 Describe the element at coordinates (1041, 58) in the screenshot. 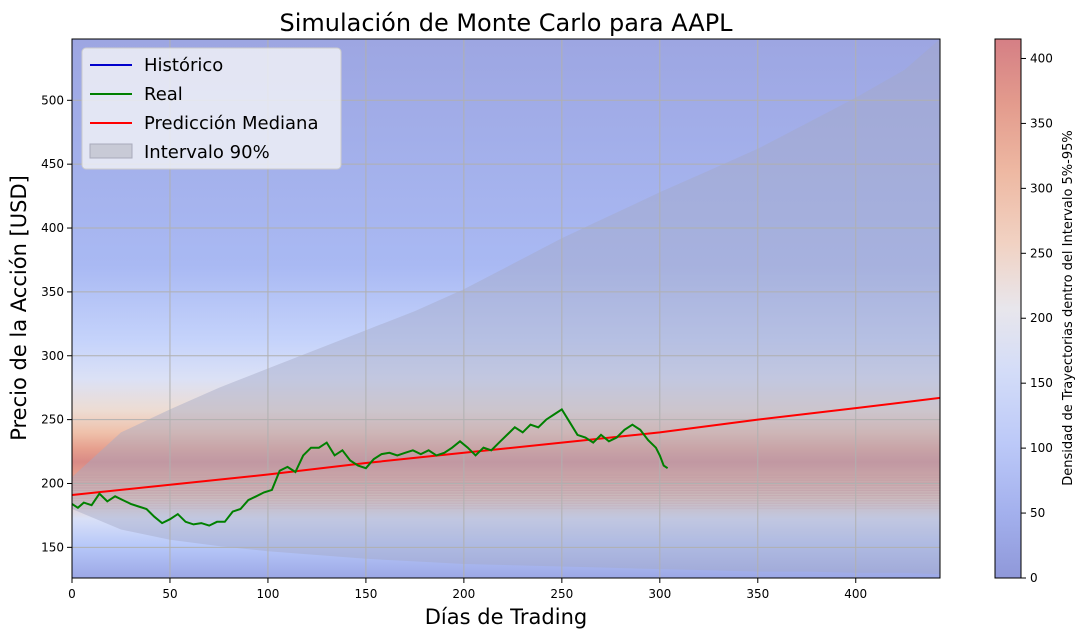

I see `colorbar-tick-label: 400` at that location.